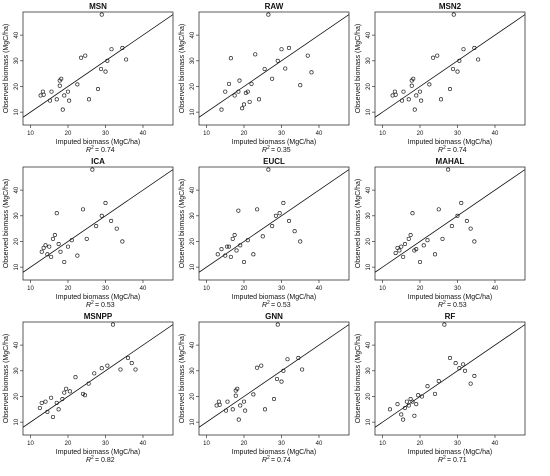 Image resolution: width=550 pixels, height=476 pixels. I want to click on one-to-one-line, so click(274, 221).